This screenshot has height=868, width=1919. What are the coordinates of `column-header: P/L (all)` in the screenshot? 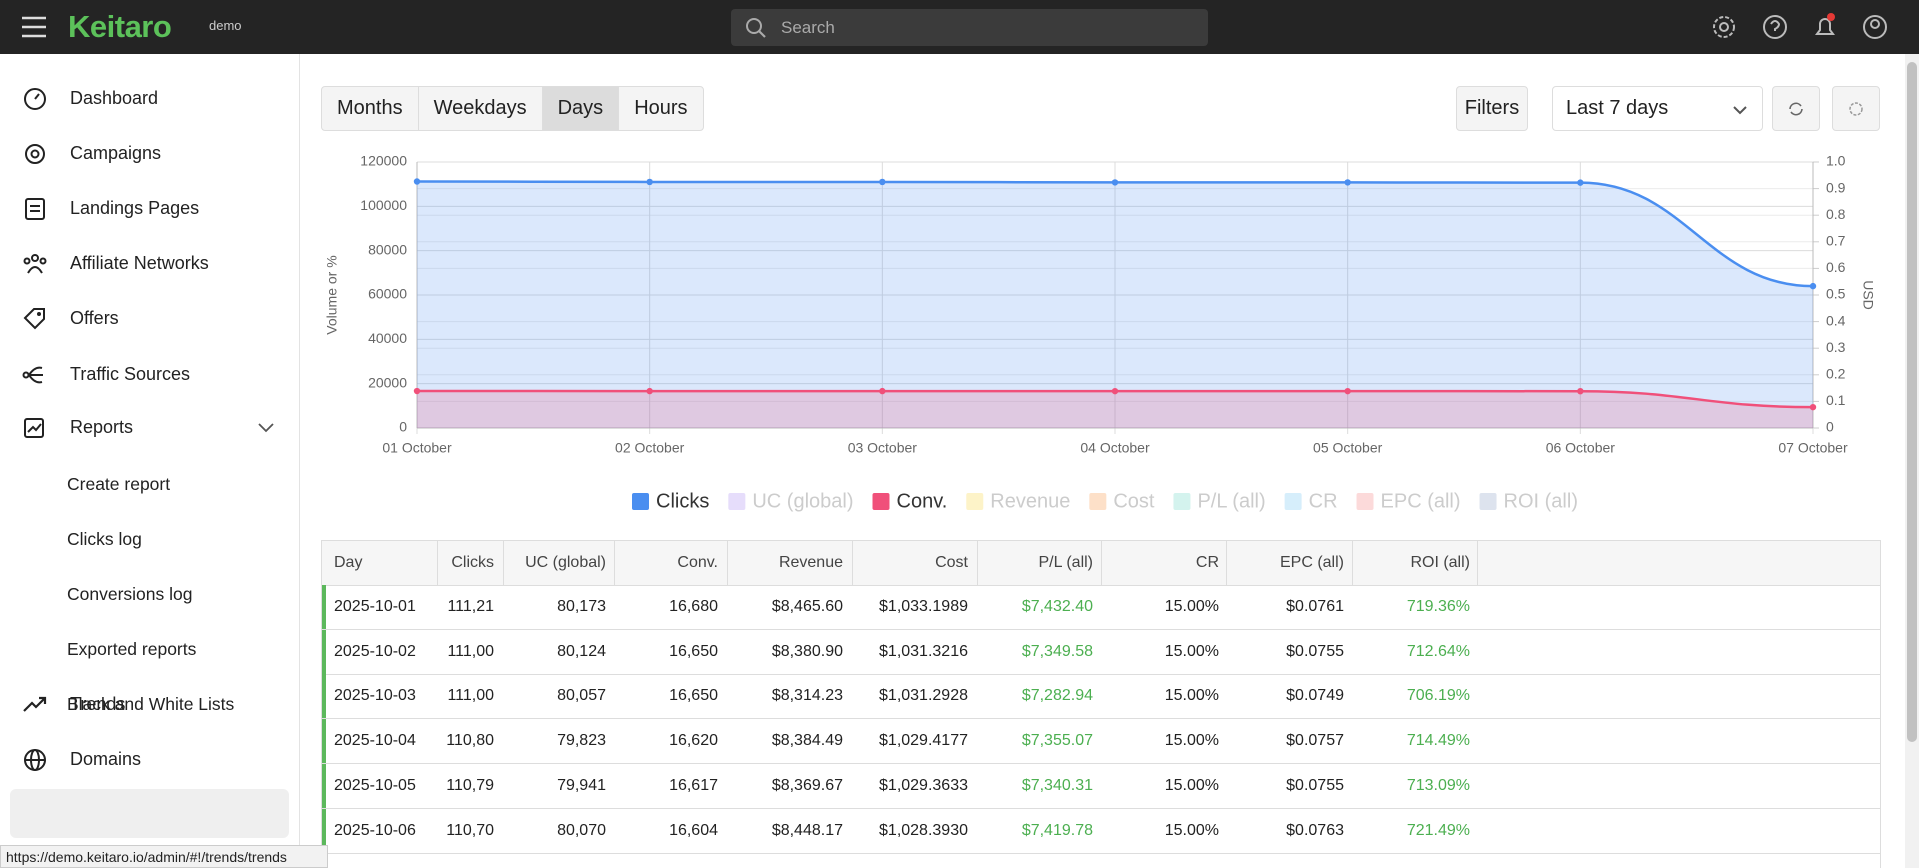 It's located at (1065, 562).